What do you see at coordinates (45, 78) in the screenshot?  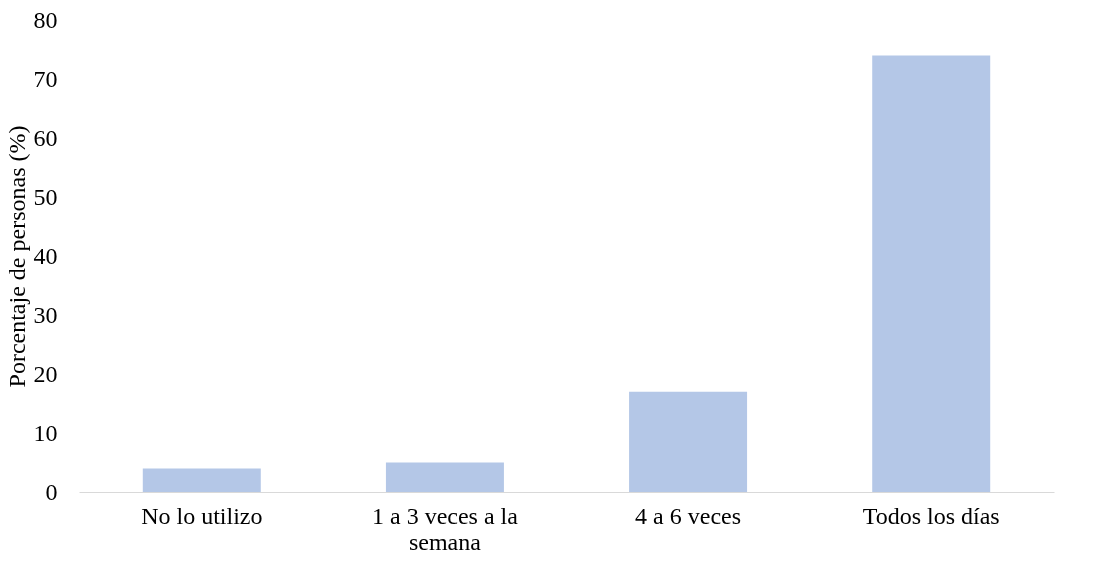 I see `y-tick-label: 70` at bounding box center [45, 78].